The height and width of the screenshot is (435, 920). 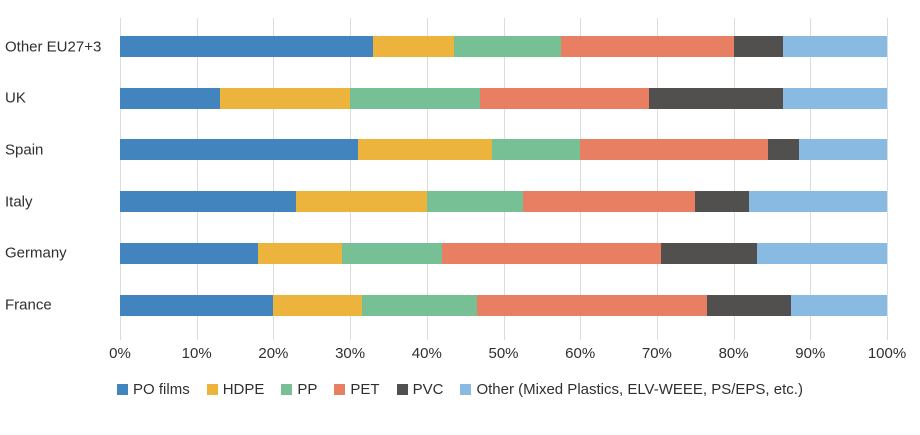 I want to click on legend-label: PO films, so click(x=161, y=389).